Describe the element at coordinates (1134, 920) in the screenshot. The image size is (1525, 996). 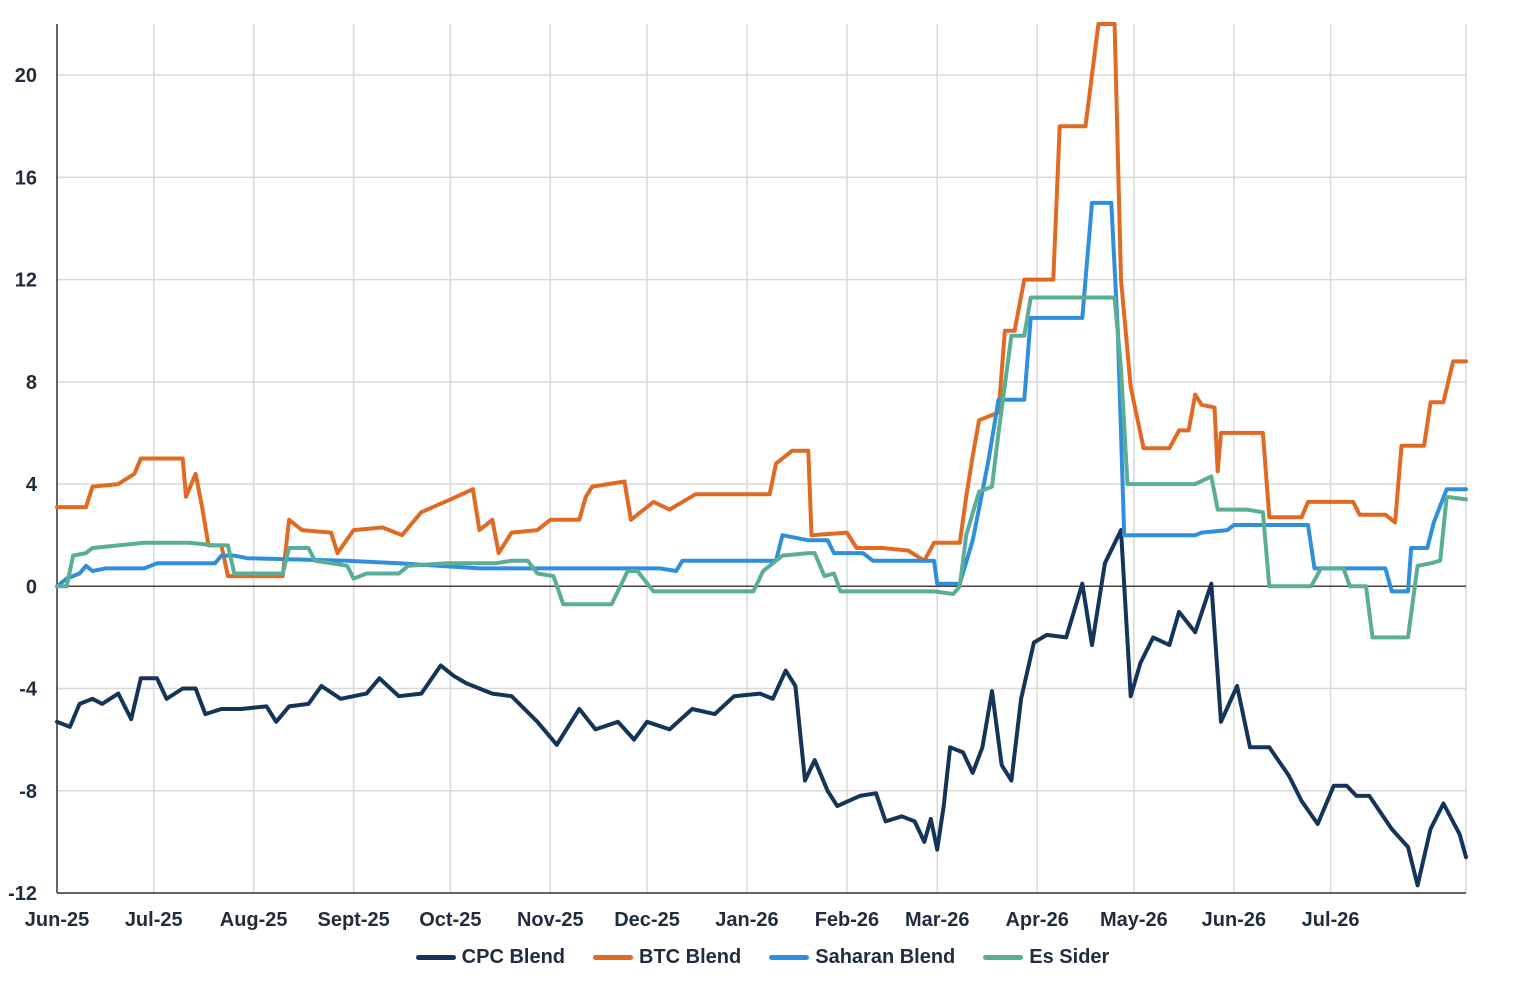
I see `x-tick-label: May-26` at that location.